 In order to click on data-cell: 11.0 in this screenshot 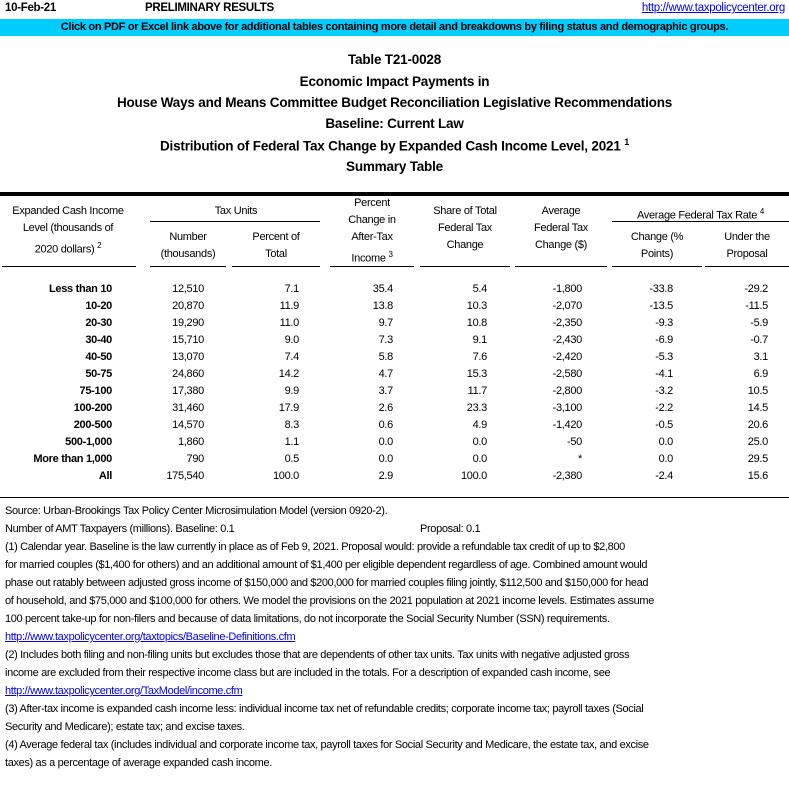, I will do `click(289, 323)`.